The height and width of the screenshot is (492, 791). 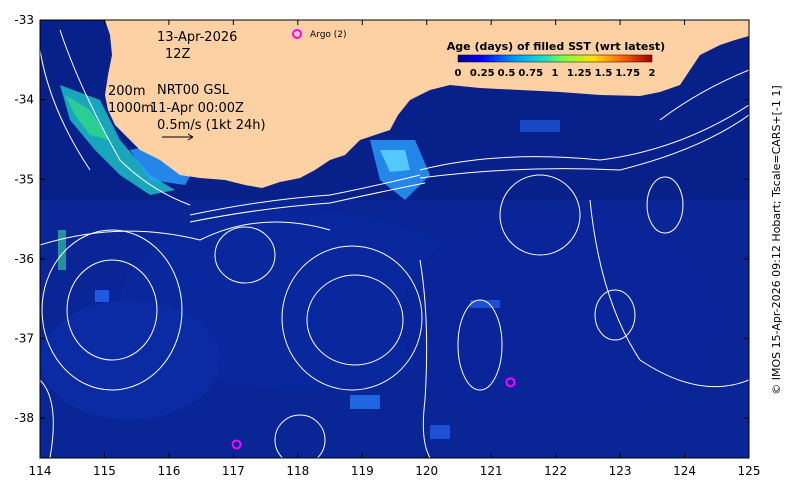 What do you see at coordinates (24, 418) in the screenshot?
I see `lat-tick-label: -38` at bounding box center [24, 418].